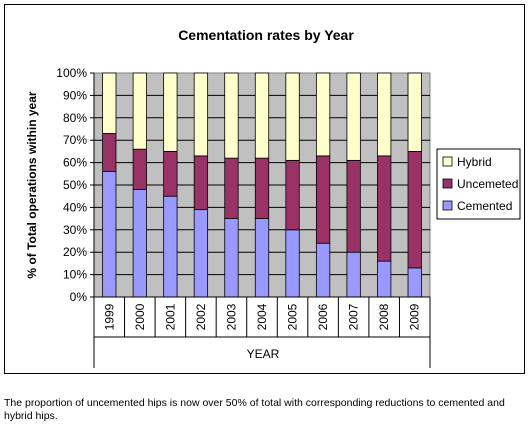 This screenshot has height=430, width=532. Describe the element at coordinates (447, 161) in the screenshot. I see `legend-swatch-hybrid` at that location.